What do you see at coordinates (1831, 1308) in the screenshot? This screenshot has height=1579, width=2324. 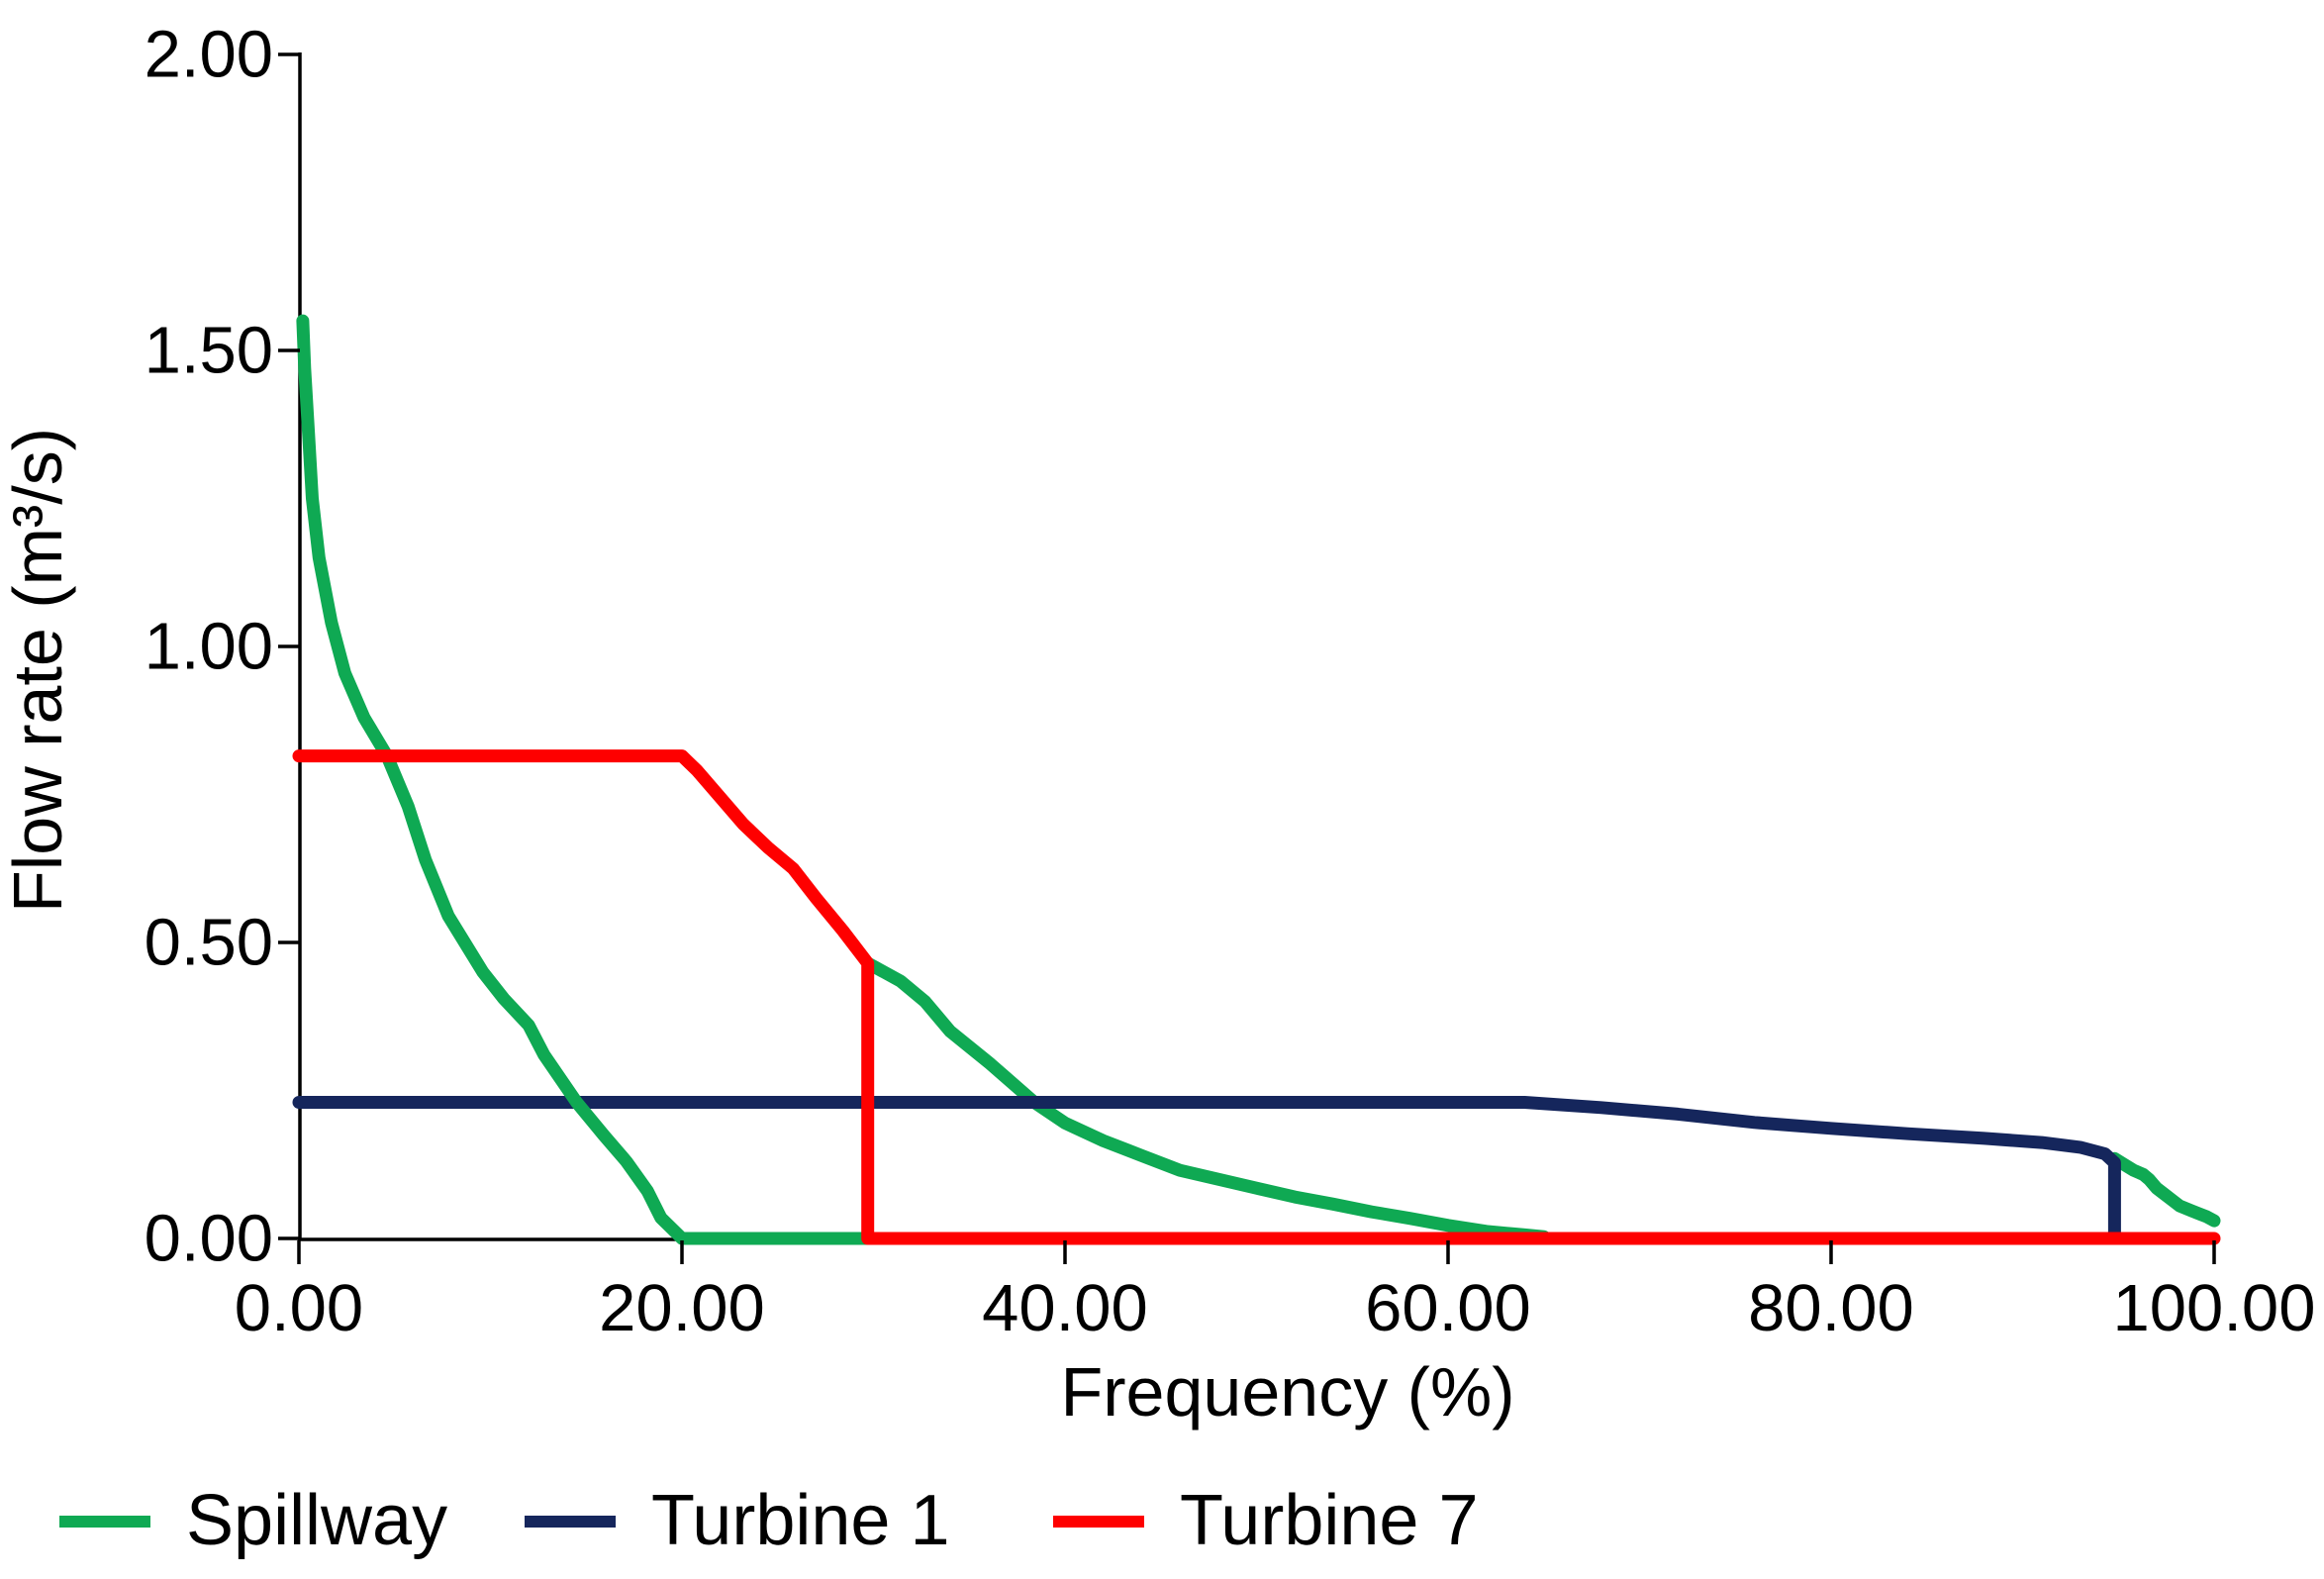 I see `x-tick-label: 80.00` at bounding box center [1831, 1308].